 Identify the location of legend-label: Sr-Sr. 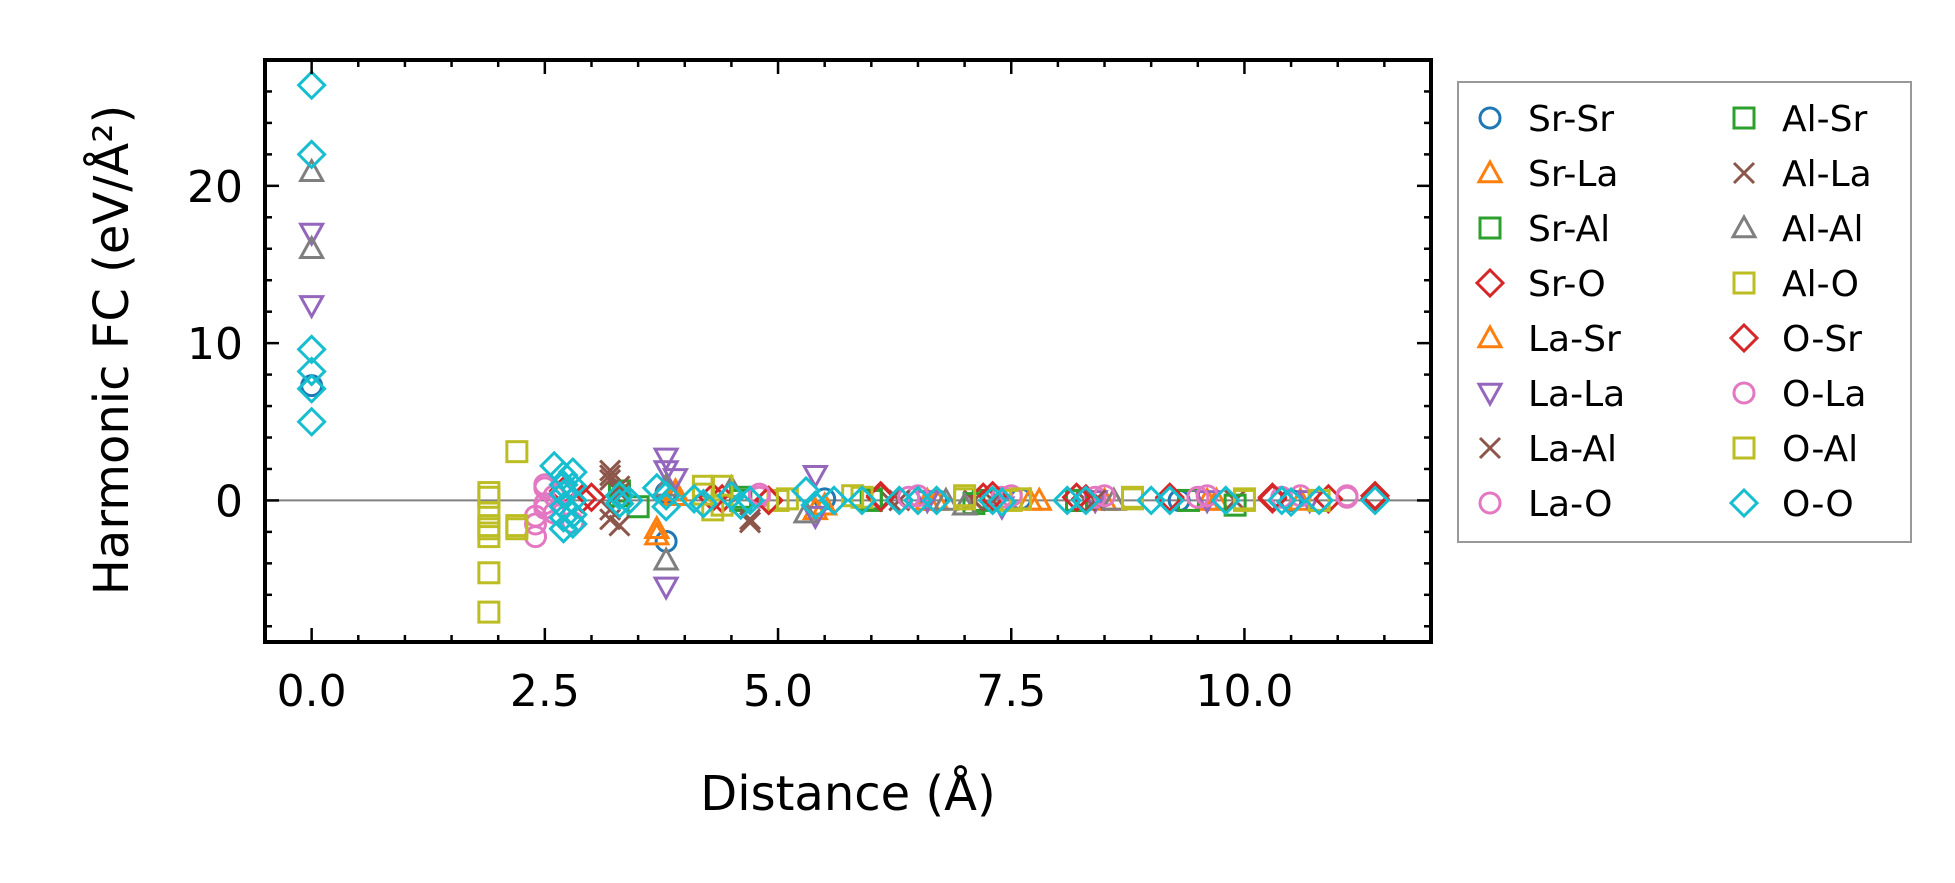
(1571, 119).